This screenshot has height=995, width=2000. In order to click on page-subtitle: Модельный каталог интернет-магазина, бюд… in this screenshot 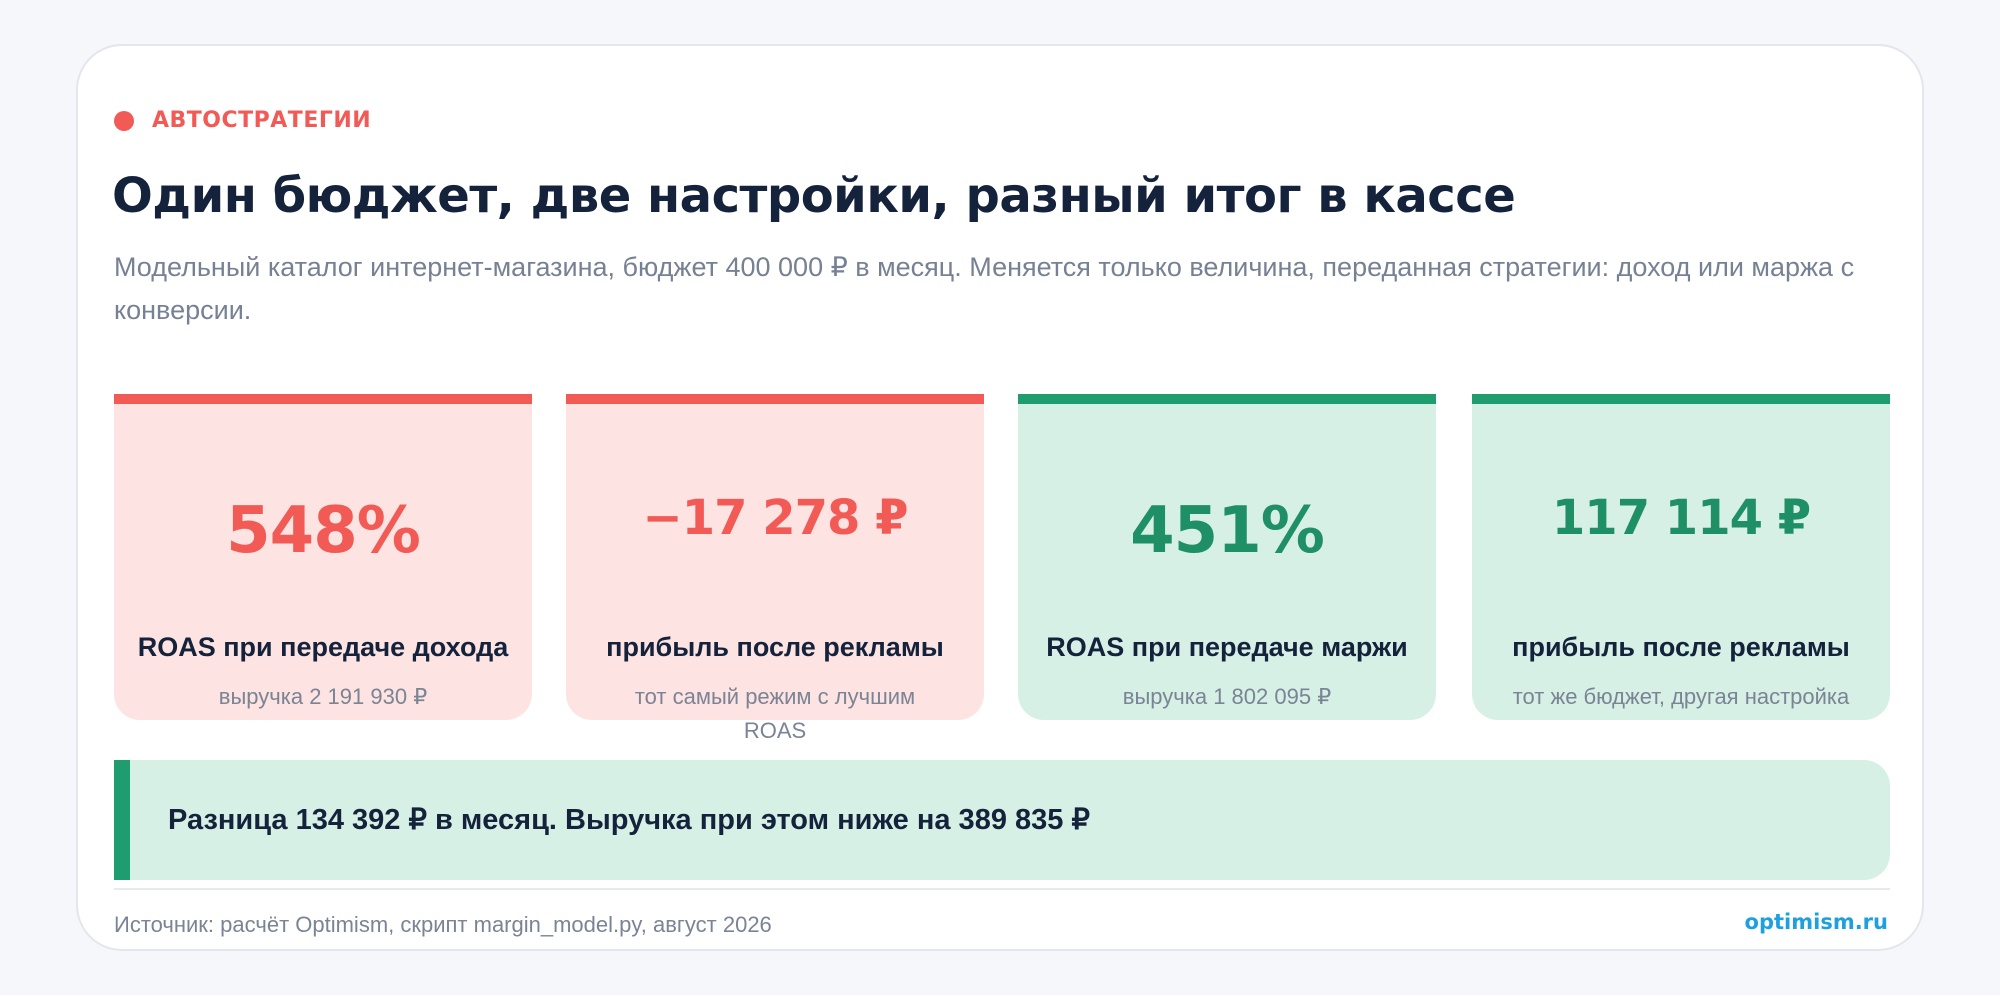, I will do `click(984, 288)`.